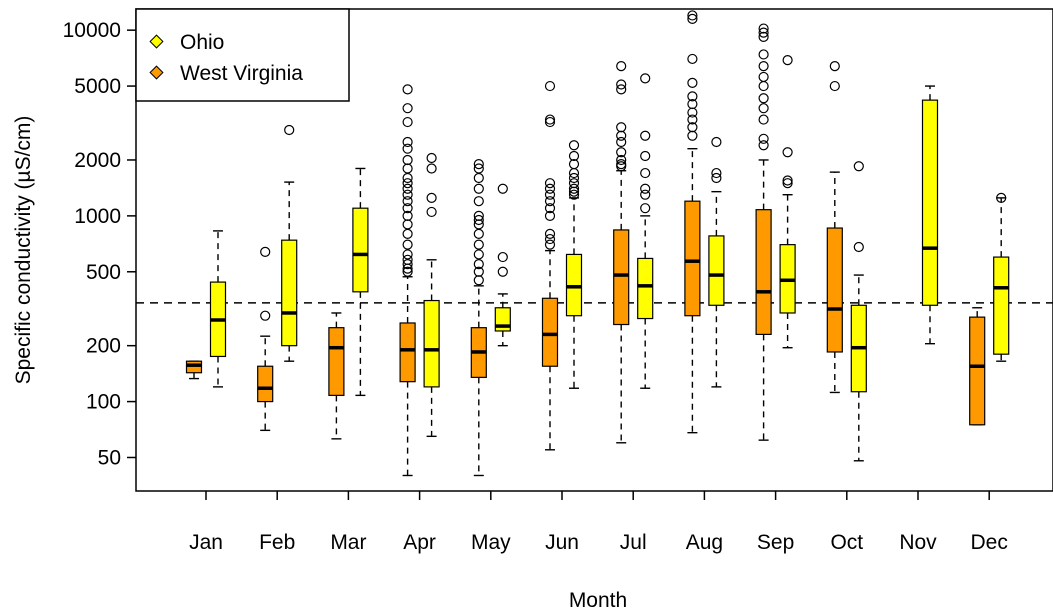 This screenshot has width=1053, height=615. What do you see at coordinates (97, 160) in the screenshot?
I see `y-tick-label-2000: 2000` at bounding box center [97, 160].